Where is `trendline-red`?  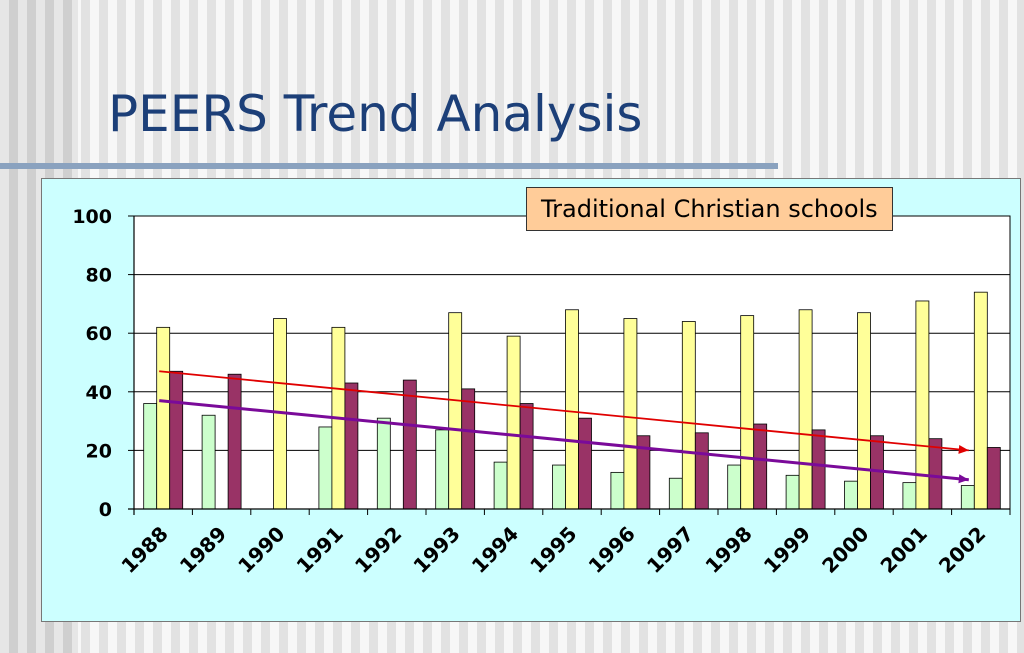
trendline-red is located at coordinates (564, 411).